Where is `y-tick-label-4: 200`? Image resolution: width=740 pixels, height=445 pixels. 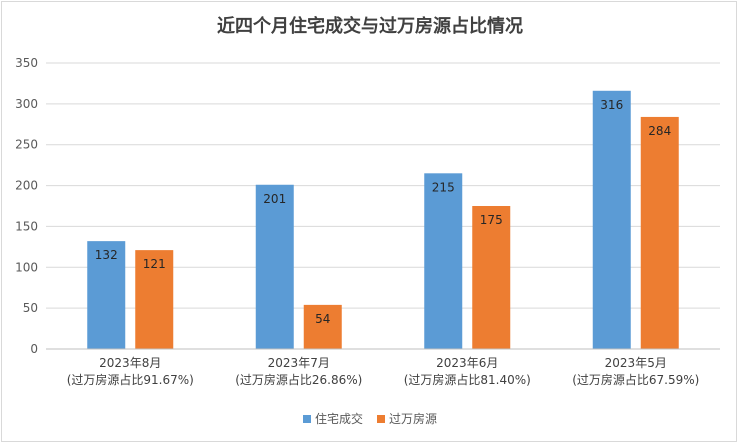
y-tick-label-4: 200 is located at coordinates (26, 186).